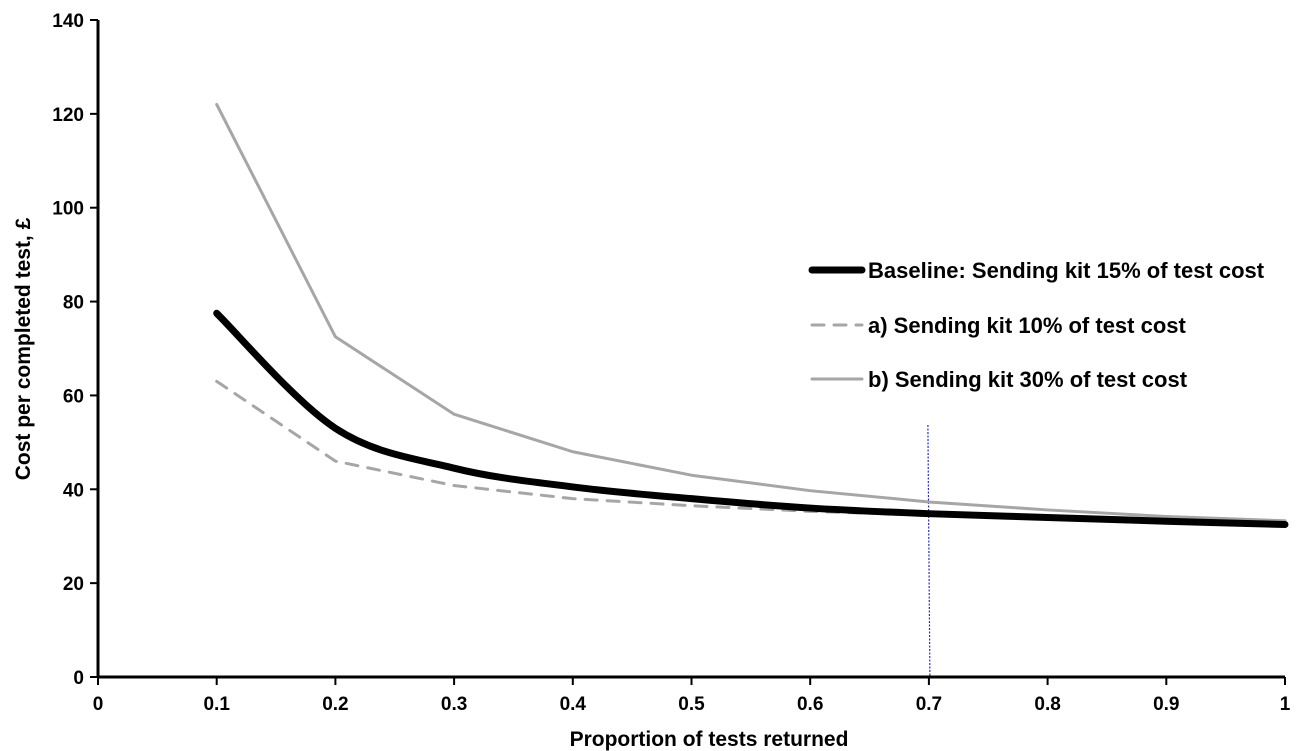 The height and width of the screenshot is (751, 1313). I want to click on legend-label-1: a) Sending kit 10% of test cost, so click(1027, 325).